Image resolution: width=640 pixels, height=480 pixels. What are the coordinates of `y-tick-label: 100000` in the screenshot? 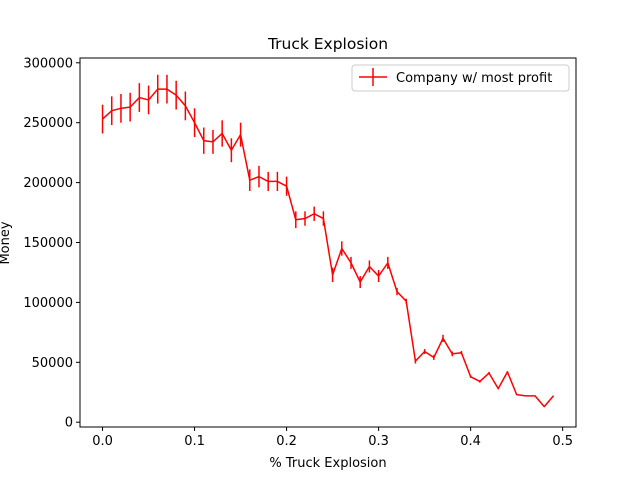 It's located at (48, 303).